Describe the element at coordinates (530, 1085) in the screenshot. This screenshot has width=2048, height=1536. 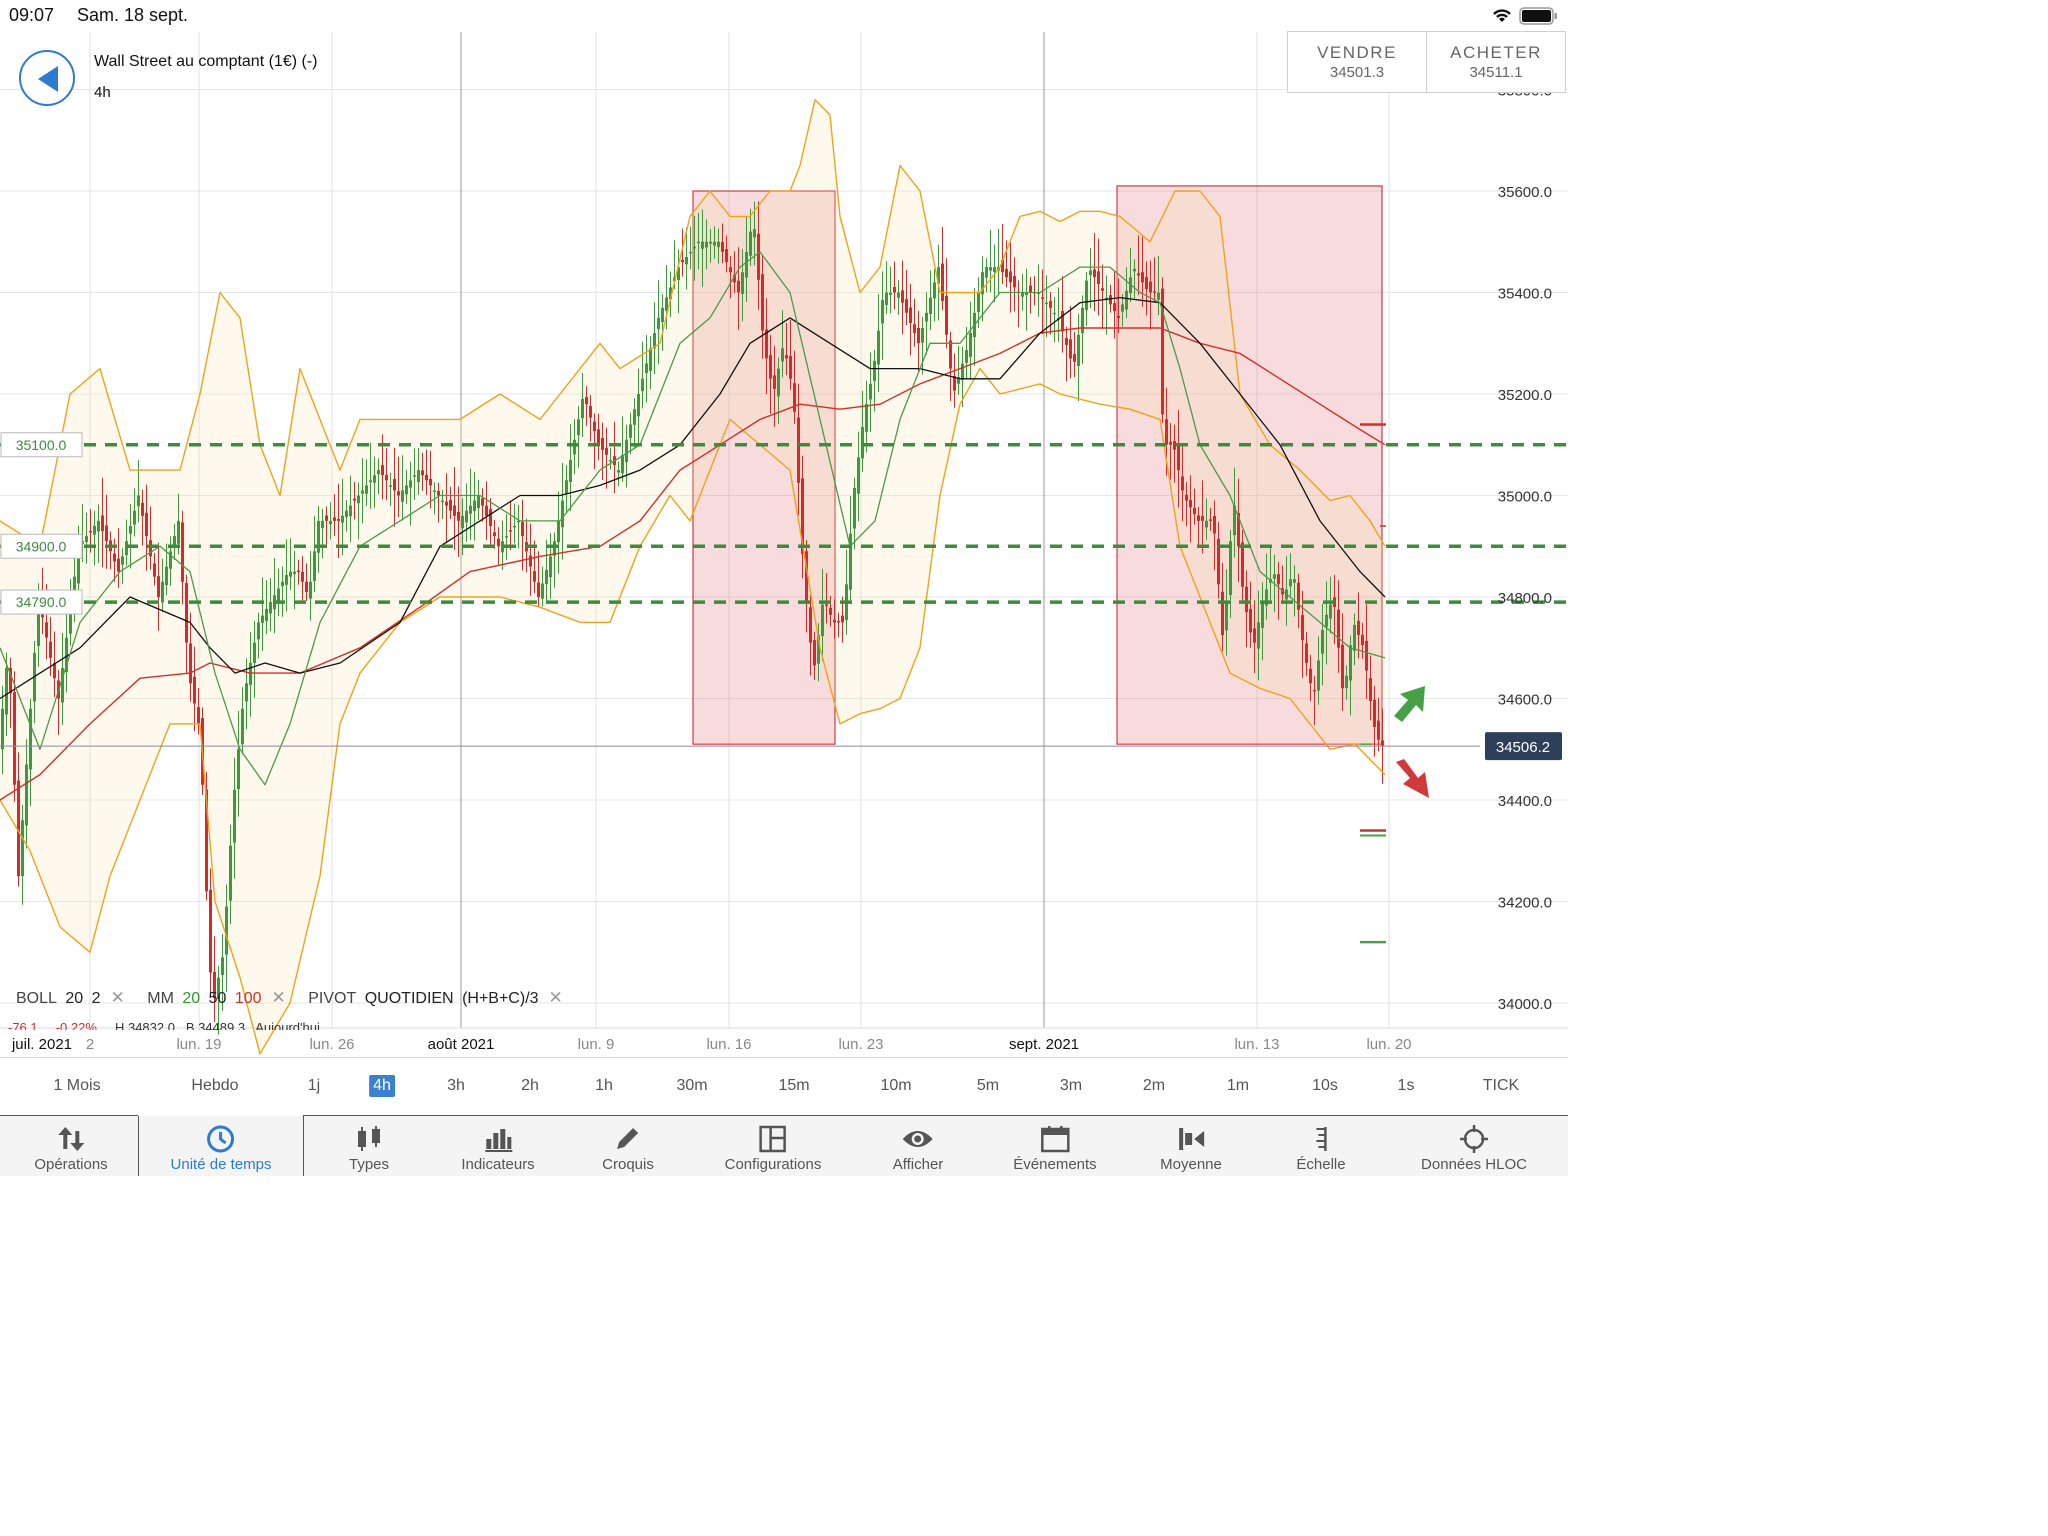
I see `tf-2h: 2h` at that location.